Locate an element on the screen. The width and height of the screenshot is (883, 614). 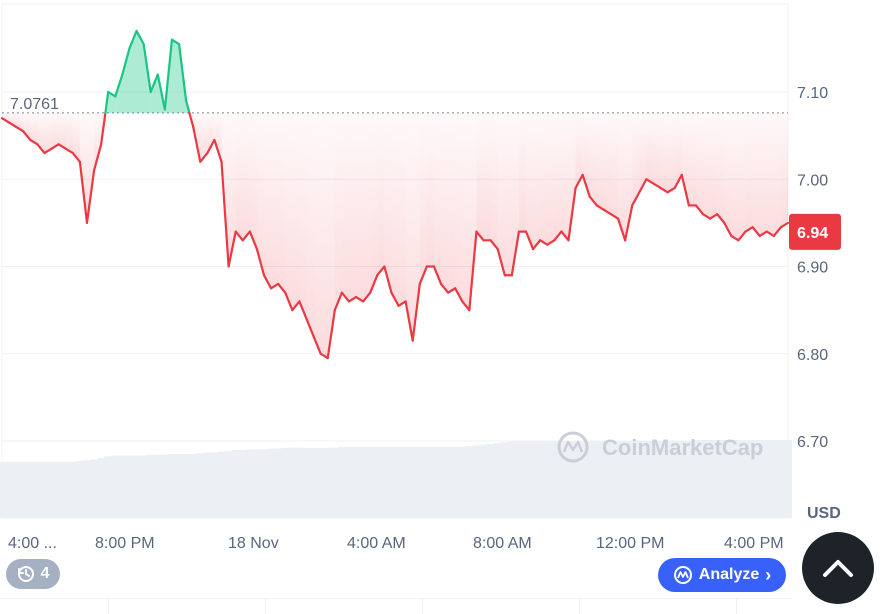
coinmarketcap-logo-icon is located at coordinates (682, 575).